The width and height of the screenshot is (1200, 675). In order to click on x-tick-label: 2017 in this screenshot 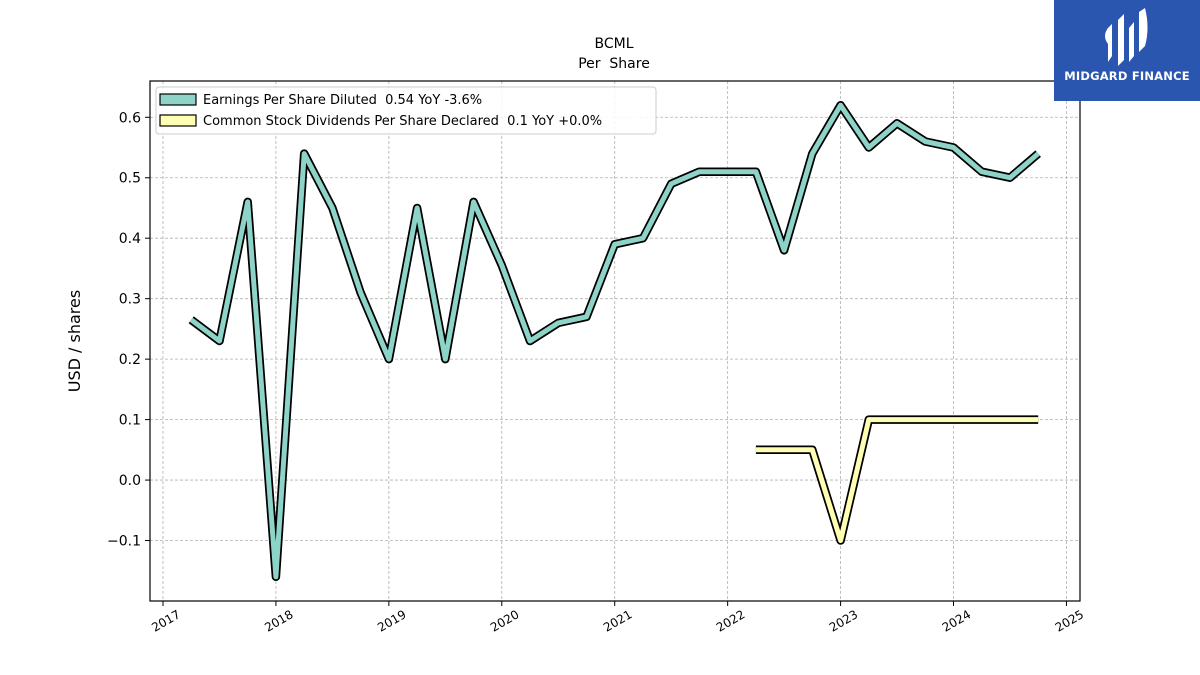, I will do `click(165, 620)`.